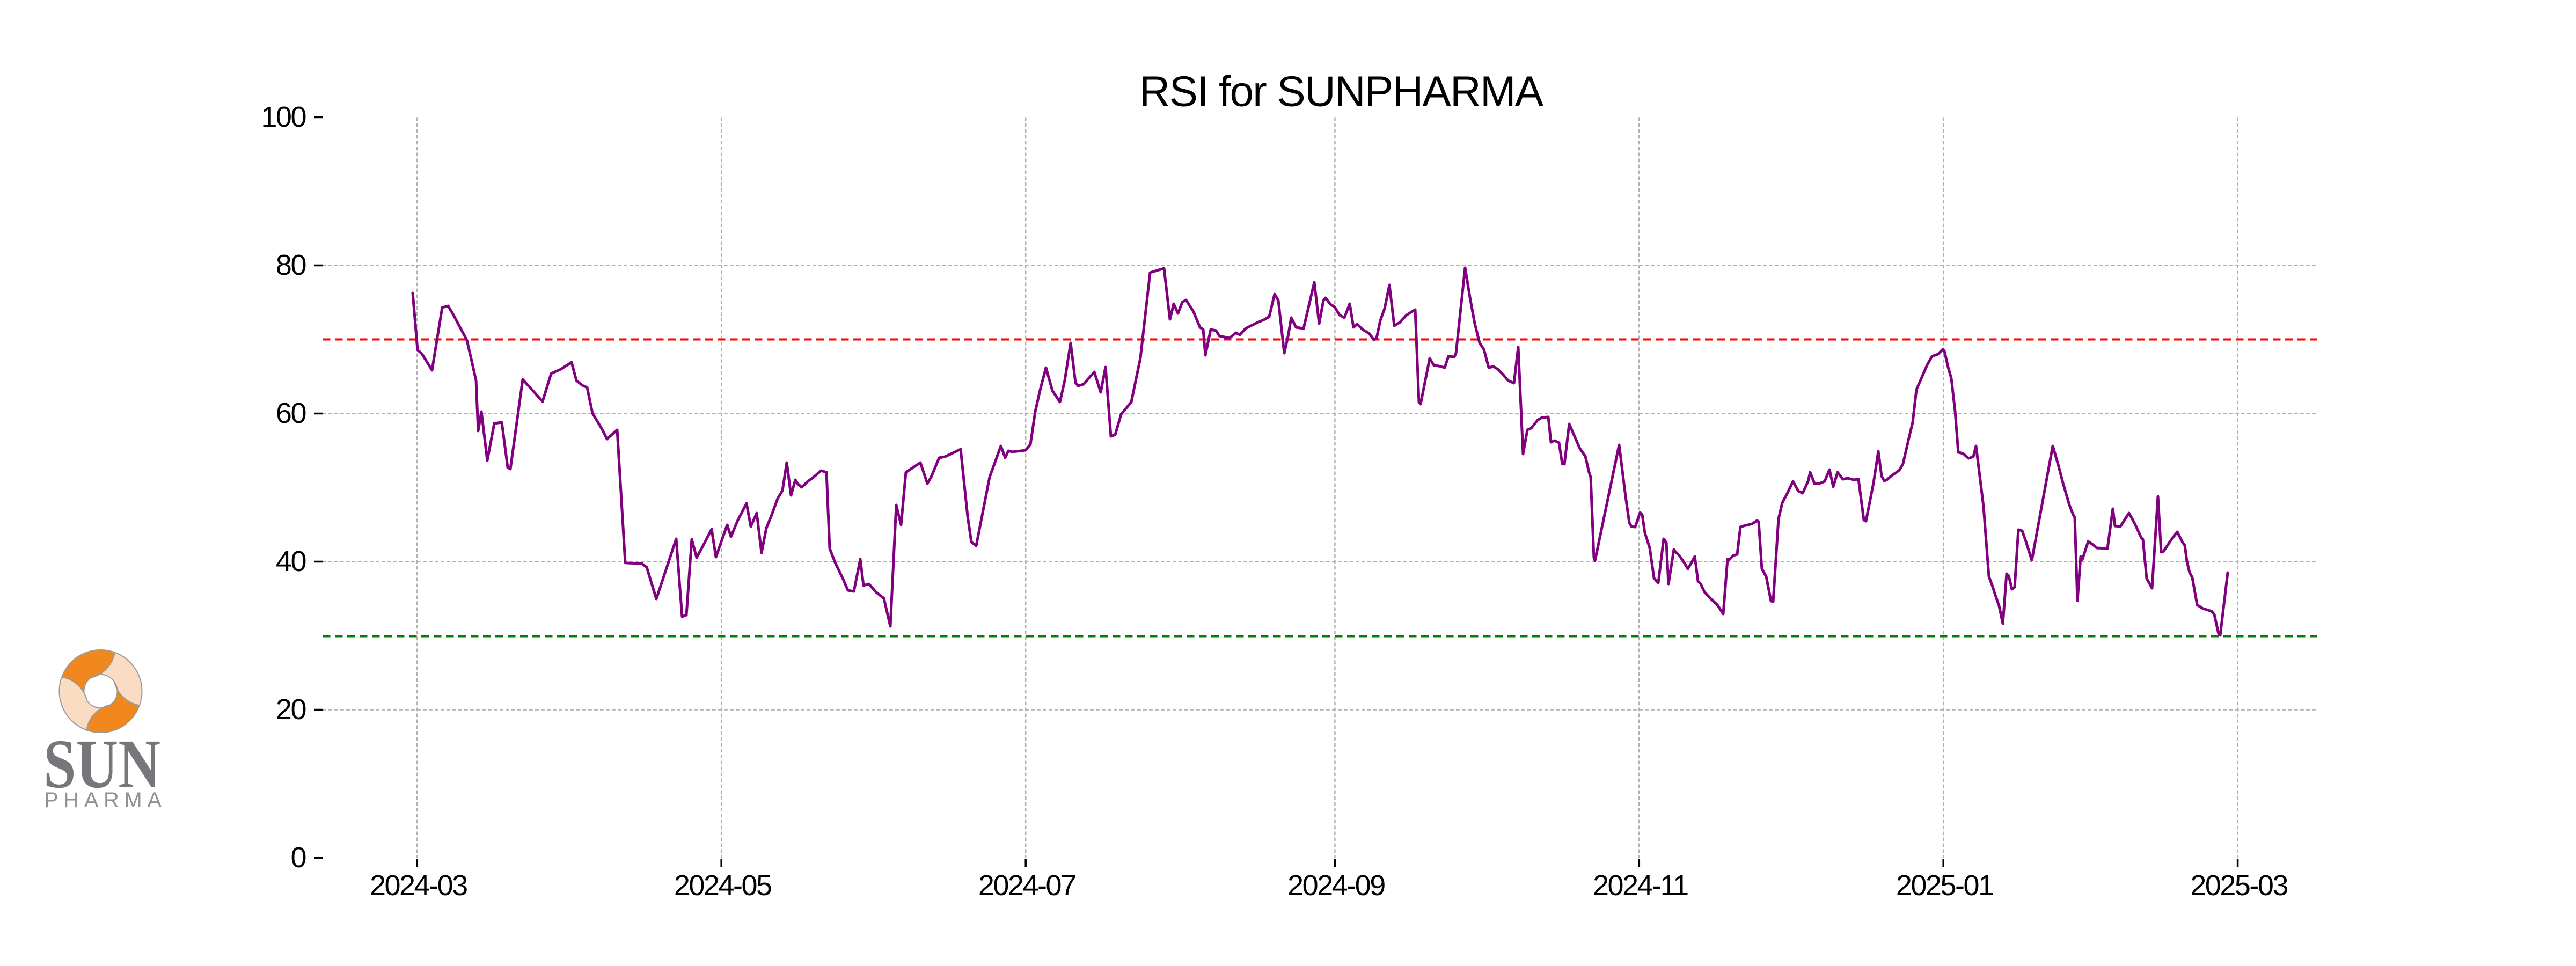 The height and width of the screenshot is (966, 2576). I want to click on svg-text: 2024-09, so click(1336, 885).